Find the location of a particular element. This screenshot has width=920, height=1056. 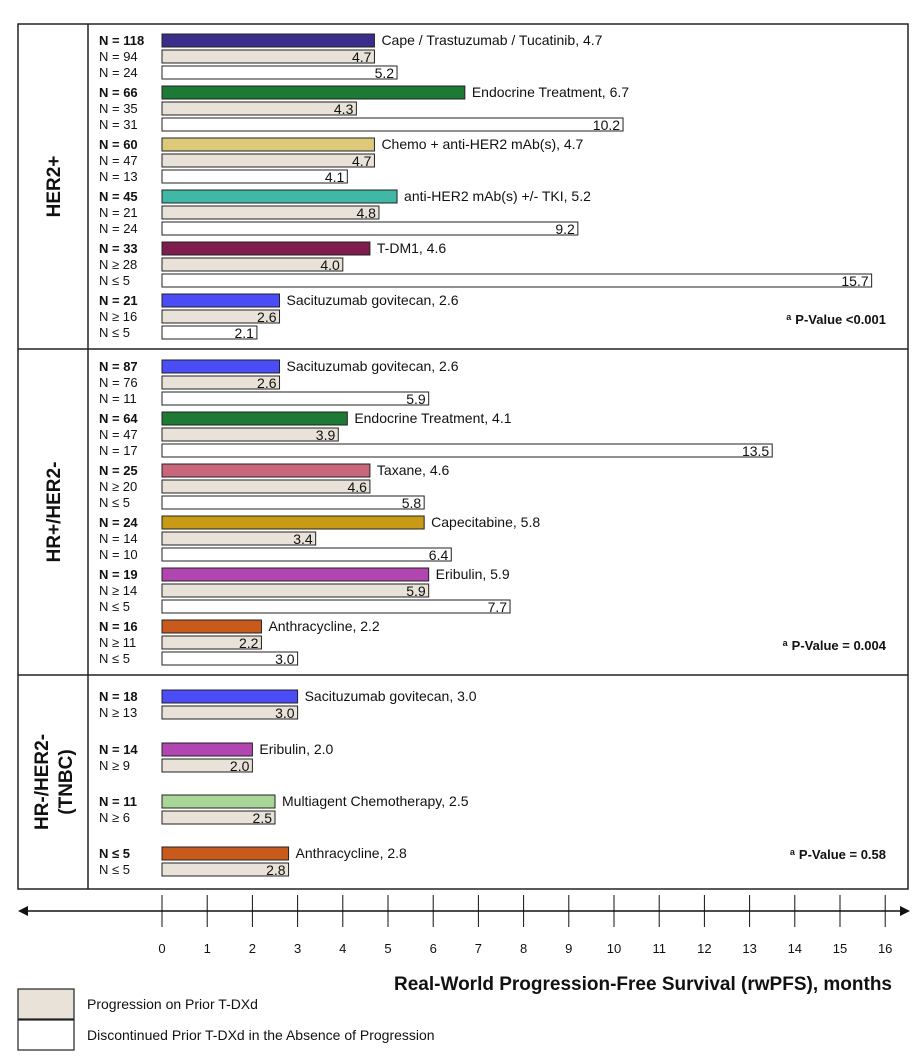

x-axis-tick-label: 2 is located at coordinates (252, 948).